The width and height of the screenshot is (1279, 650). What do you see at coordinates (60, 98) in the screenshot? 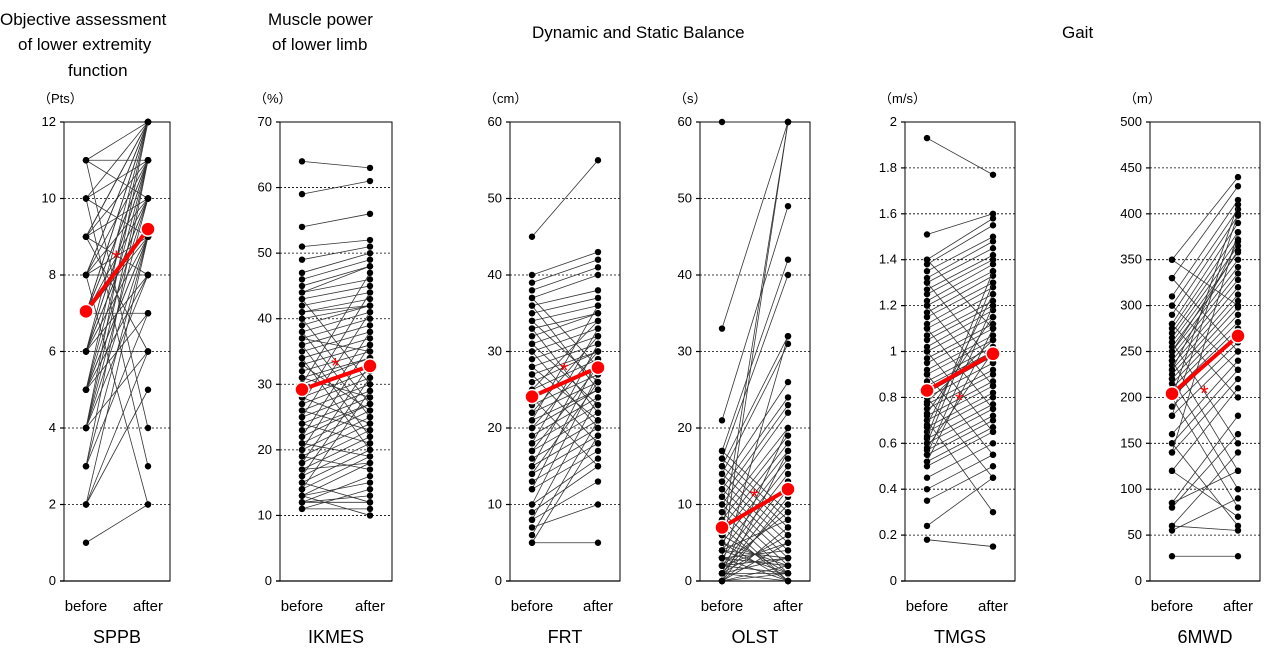
I see `y-unit-label: （Pts）` at bounding box center [60, 98].